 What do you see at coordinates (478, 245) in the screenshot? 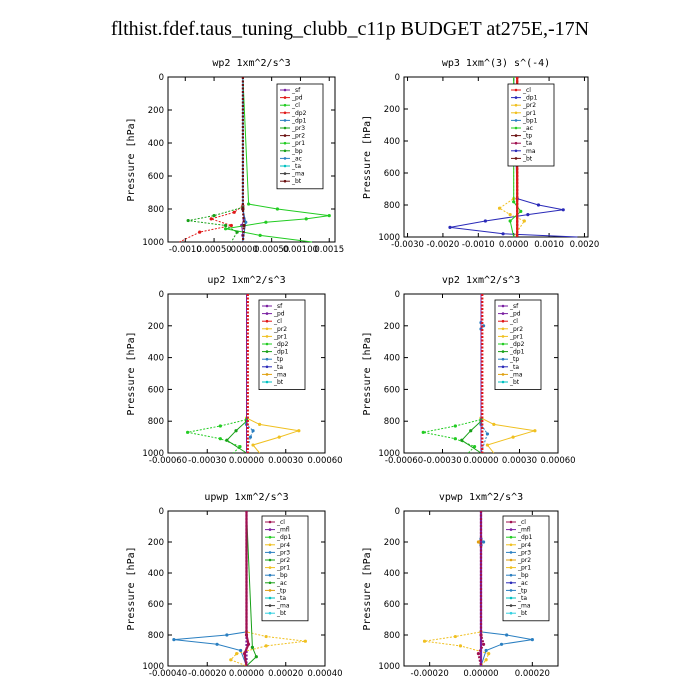
I see `x-tick-label: -0.0010` at bounding box center [478, 245].